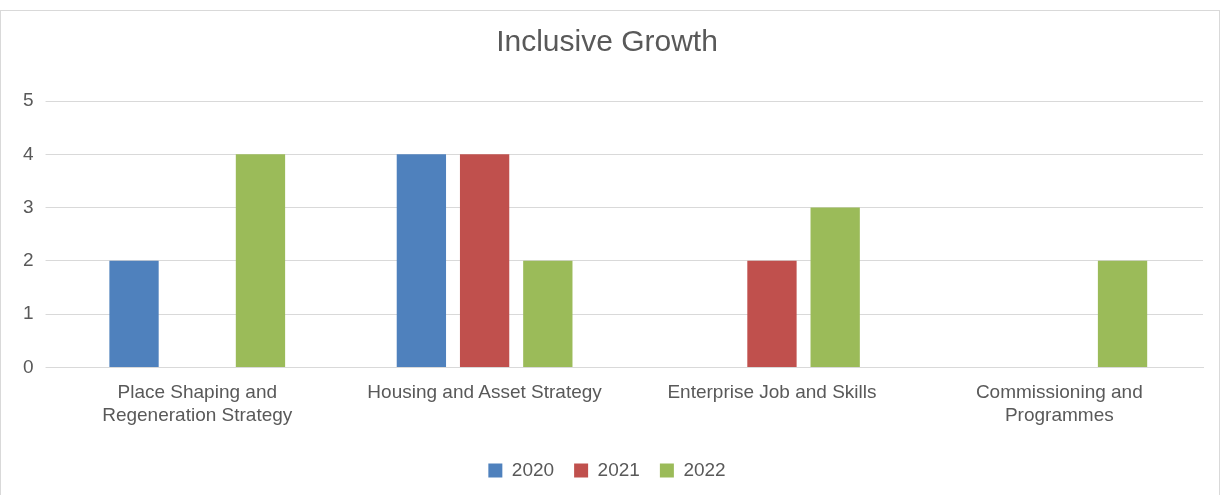 The image size is (1222, 495). What do you see at coordinates (28, 366) in the screenshot?
I see `y-tick-label: 0` at bounding box center [28, 366].